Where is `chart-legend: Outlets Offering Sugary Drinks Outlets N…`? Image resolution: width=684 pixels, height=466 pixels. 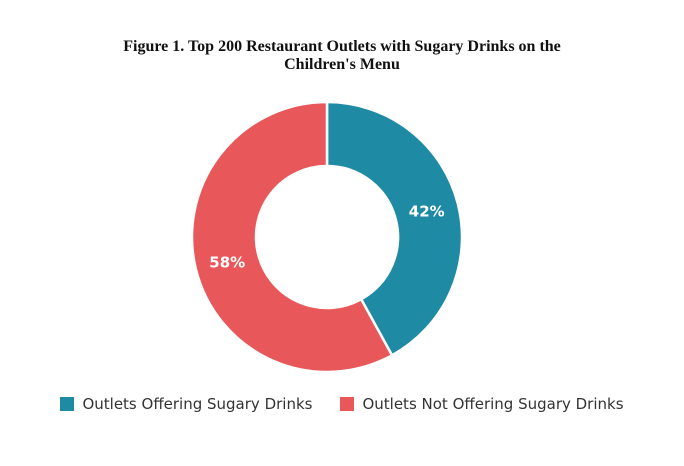
chart-legend: Outlets Offering Sugary Drinks Outlets N… is located at coordinates (342, 404).